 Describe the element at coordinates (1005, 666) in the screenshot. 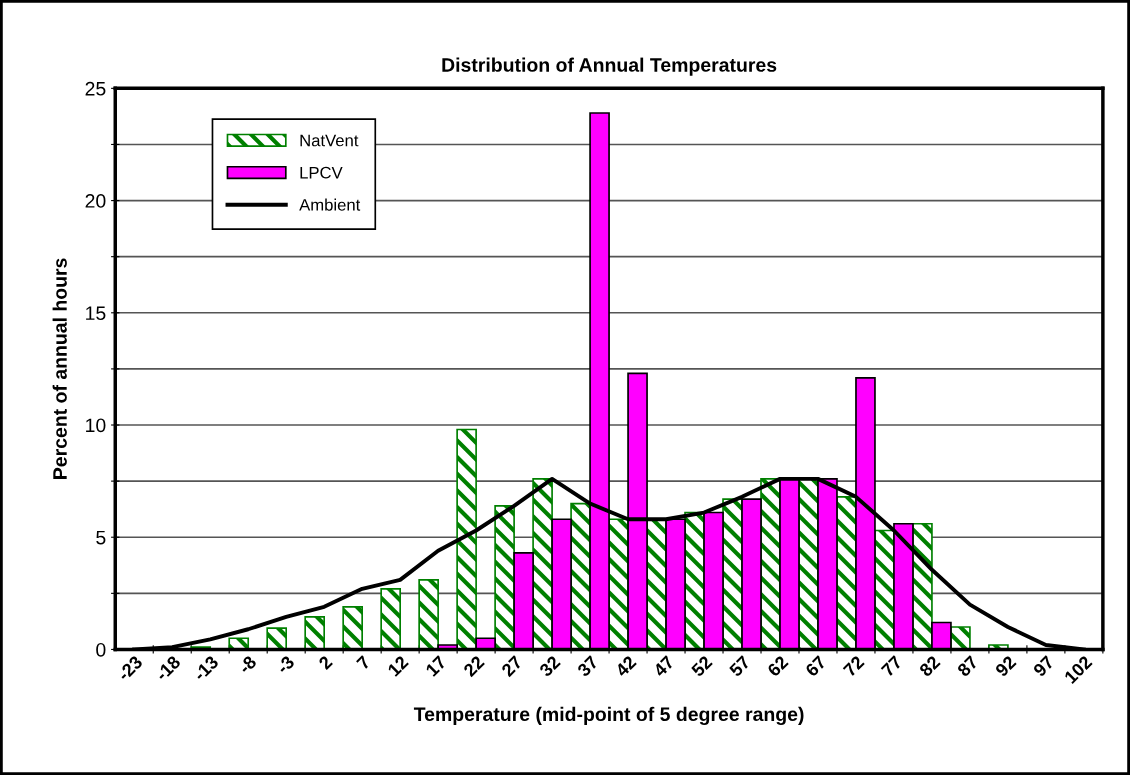

I see `x-tick-label: 92` at that location.